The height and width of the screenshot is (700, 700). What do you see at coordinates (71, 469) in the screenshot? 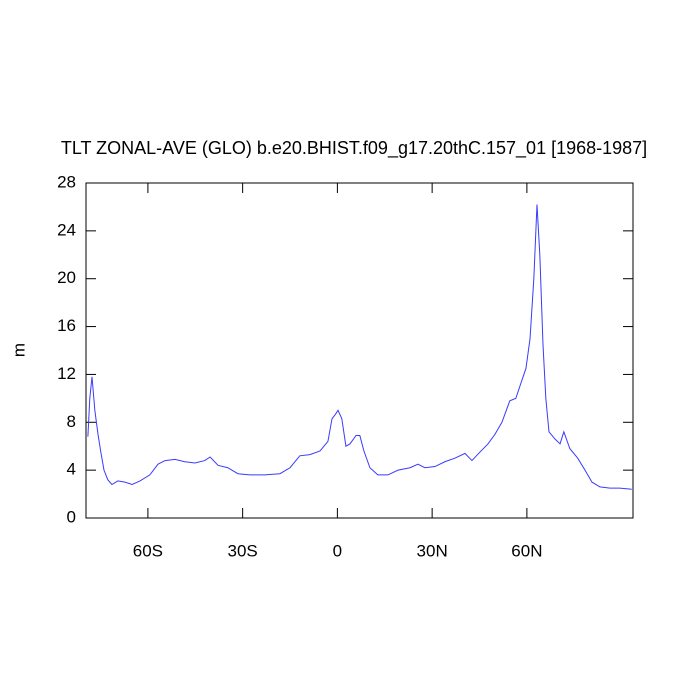
I see `y-tick-label: 4` at bounding box center [71, 469].